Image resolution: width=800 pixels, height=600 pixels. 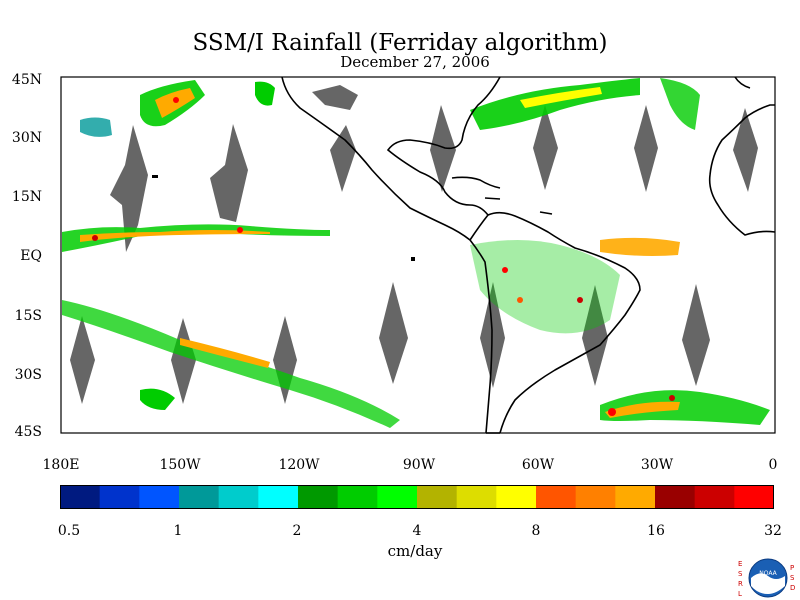 I want to click on lon-label-150w: 150W, so click(x=180, y=465).